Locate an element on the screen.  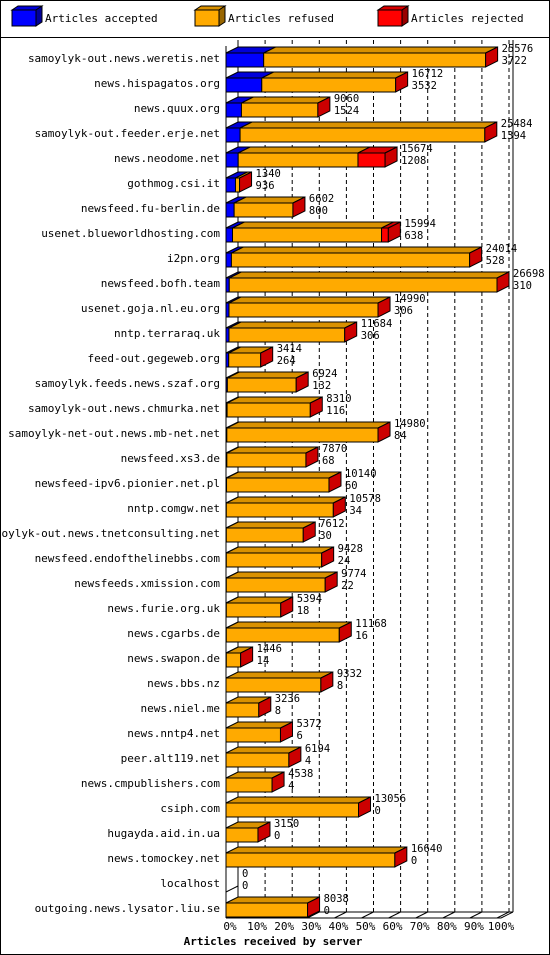
accepted-label: 68 is located at coordinates (328, 461).